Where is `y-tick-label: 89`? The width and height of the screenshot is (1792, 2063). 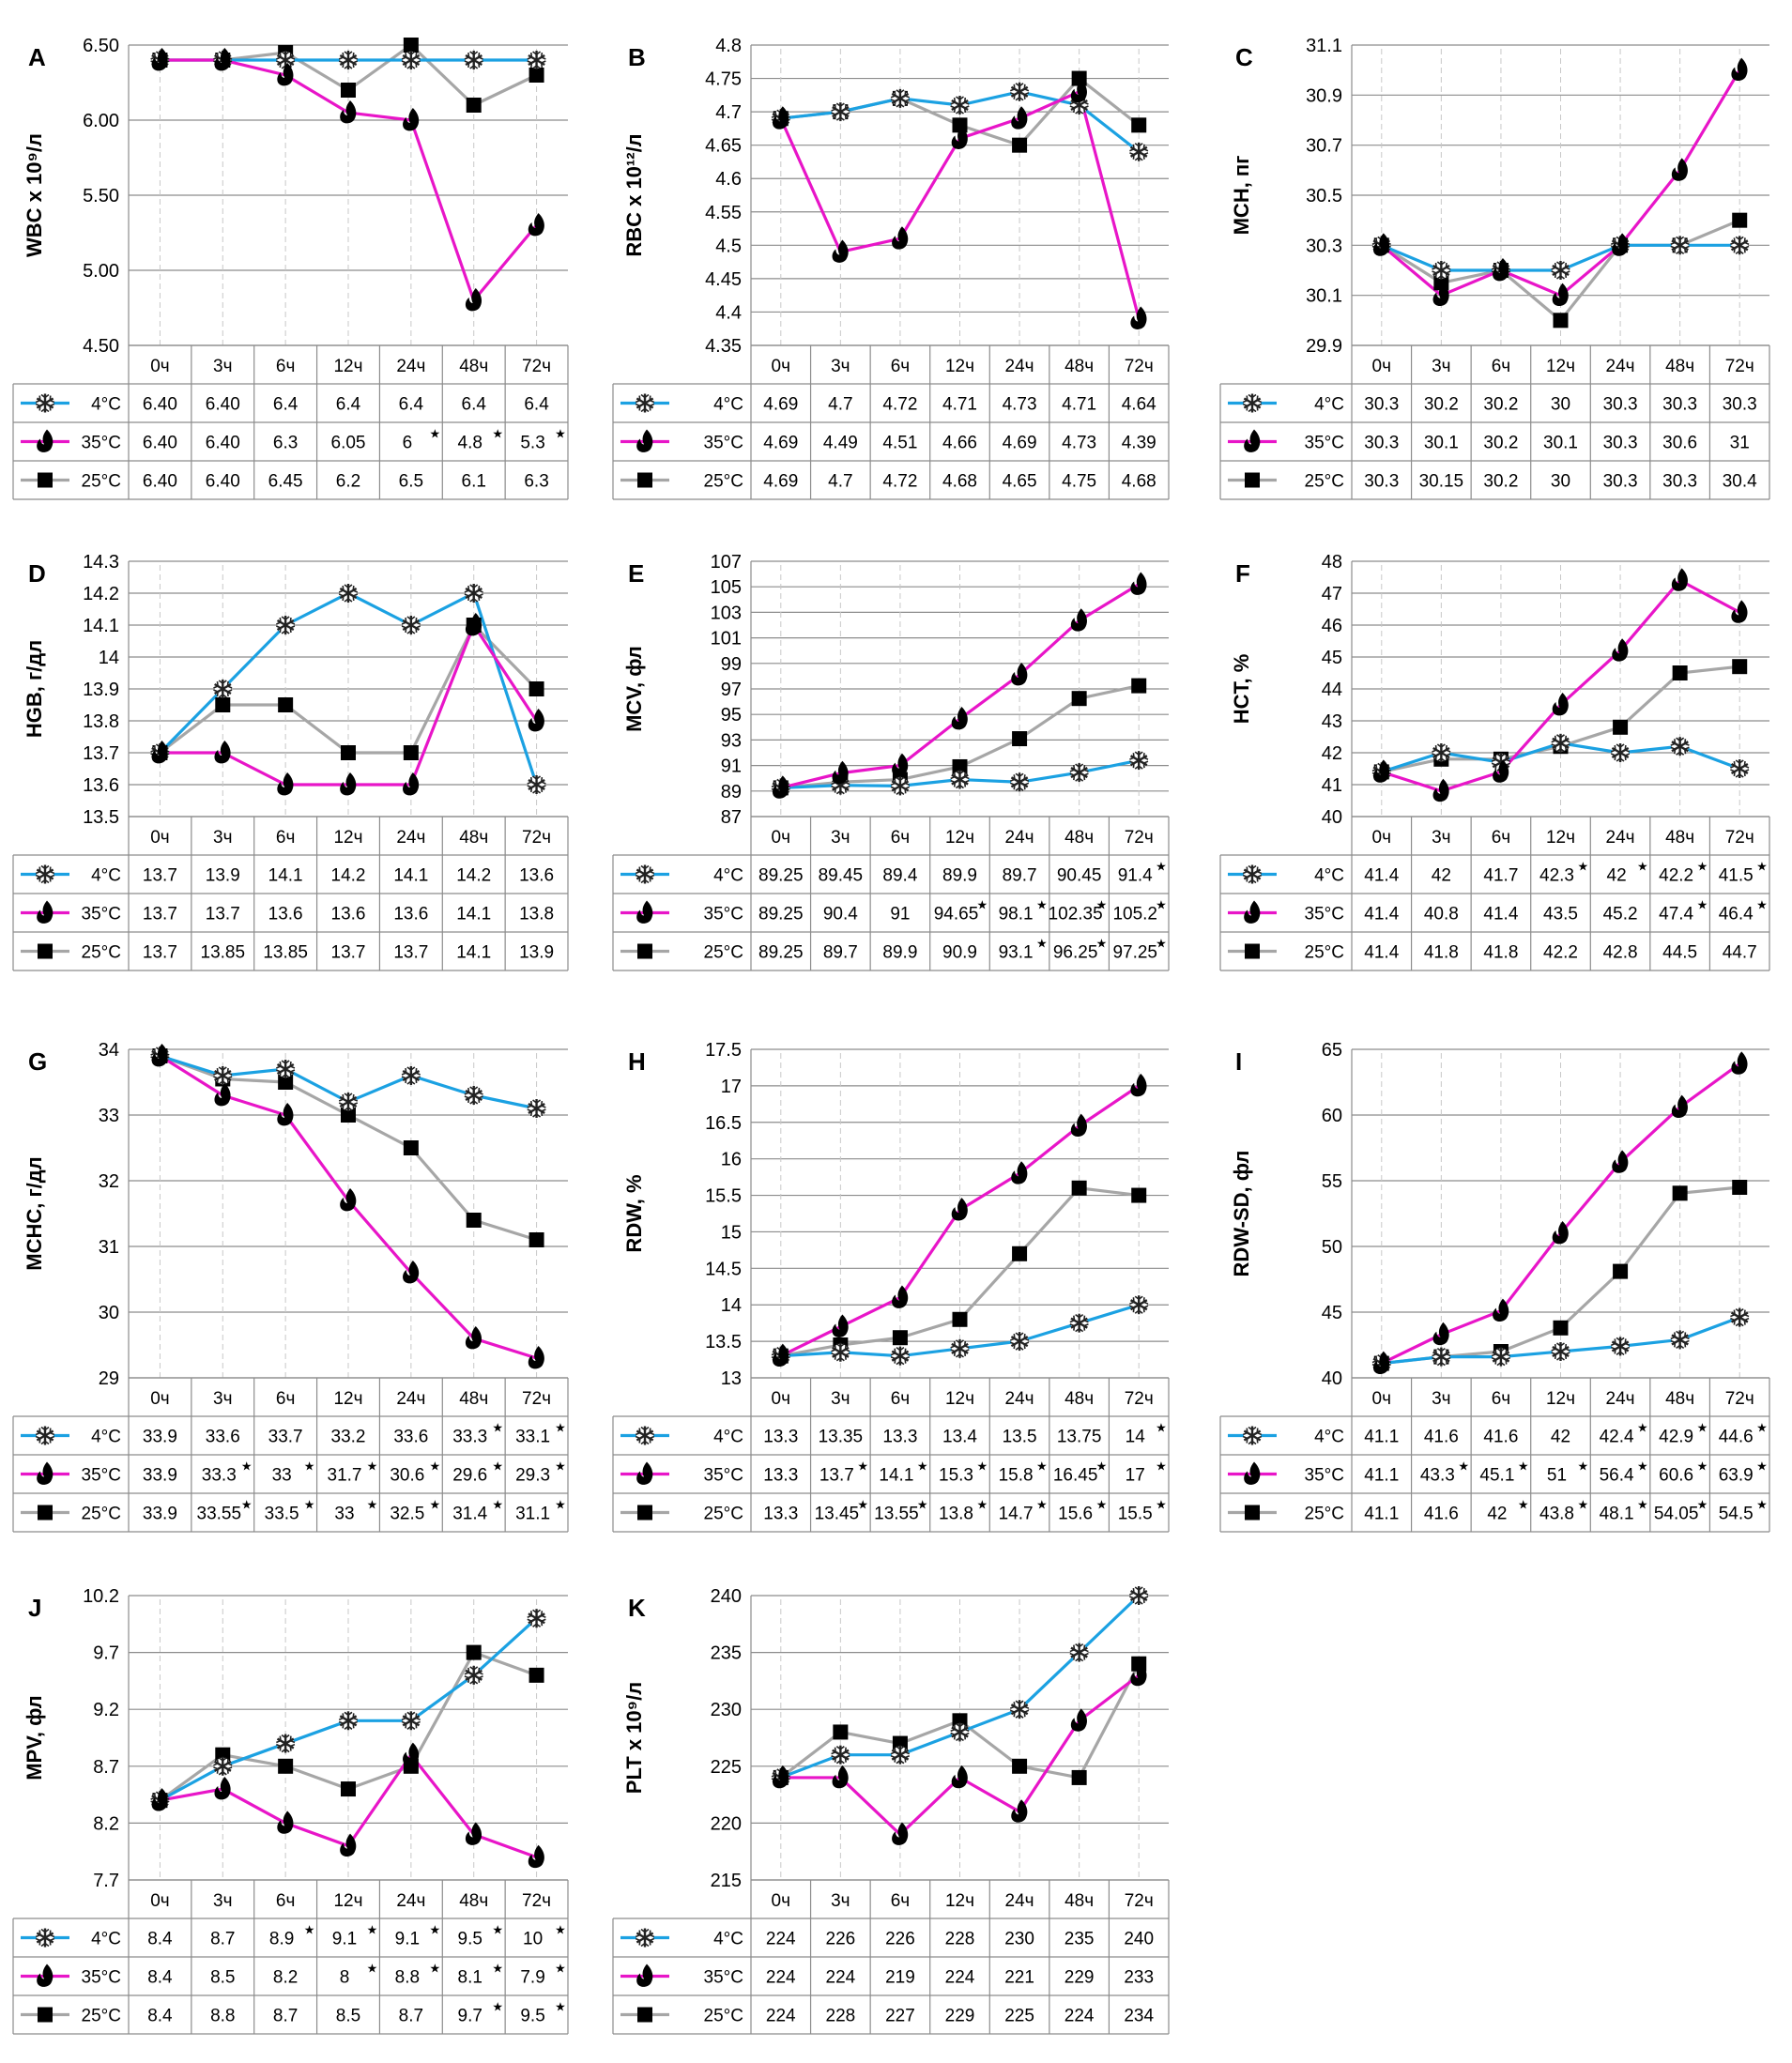 y-tick-label: 89 is located at coordinates (731, 792).